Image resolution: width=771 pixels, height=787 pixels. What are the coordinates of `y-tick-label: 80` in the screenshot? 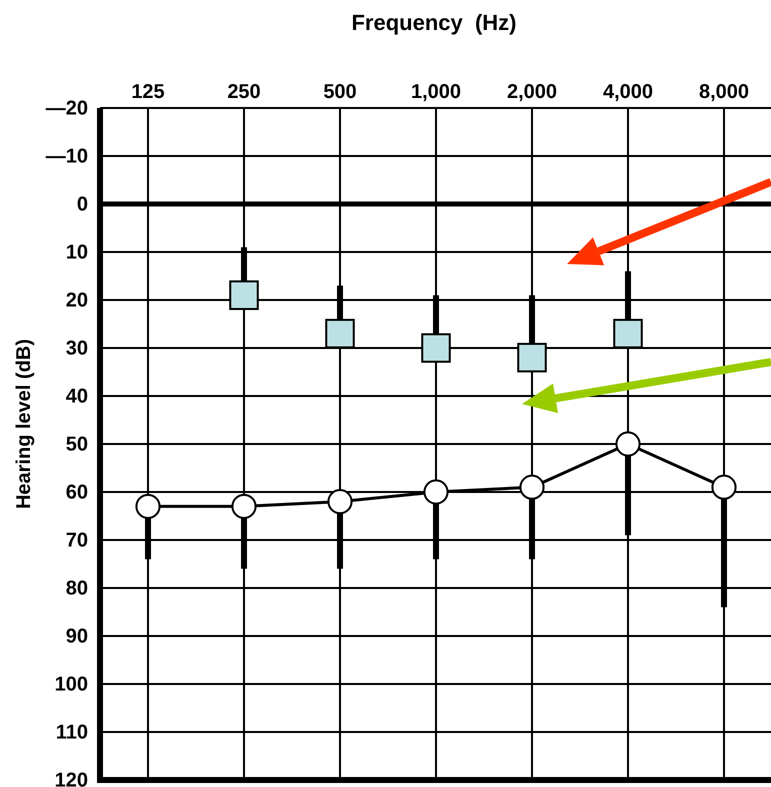 It's located at (77, 588).